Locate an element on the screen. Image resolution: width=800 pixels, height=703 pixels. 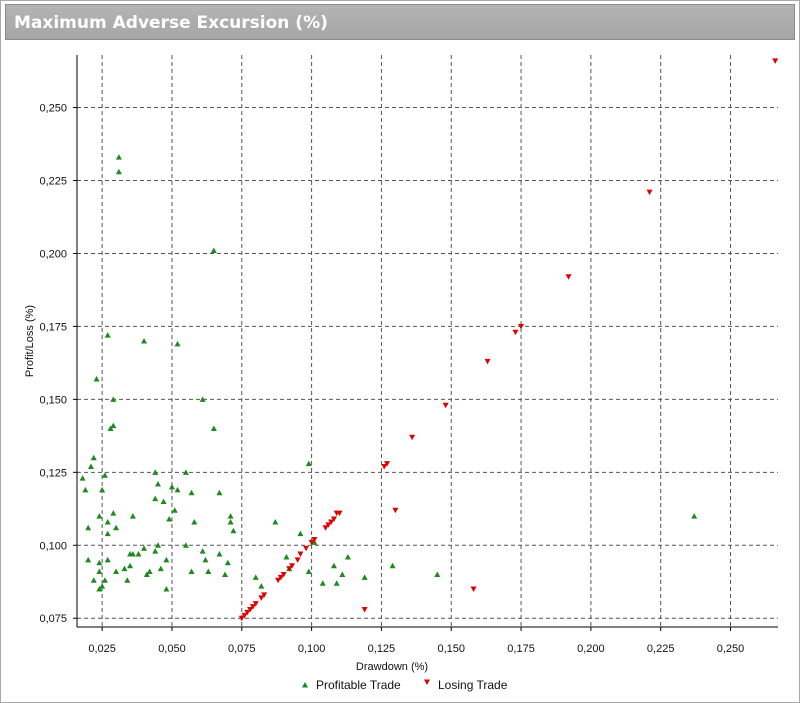
y-tick-label: 0,125 is located at coordinates (53, 473).